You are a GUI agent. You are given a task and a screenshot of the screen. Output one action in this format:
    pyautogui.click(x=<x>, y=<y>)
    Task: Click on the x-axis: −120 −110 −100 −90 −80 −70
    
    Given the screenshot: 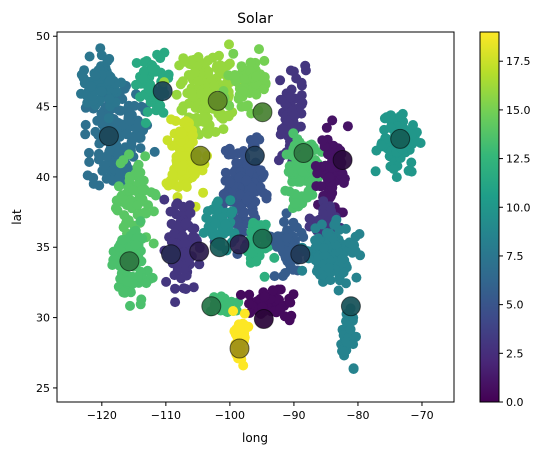 What is the action you would take?
    pyautogui.click(x=260, y=412)
    